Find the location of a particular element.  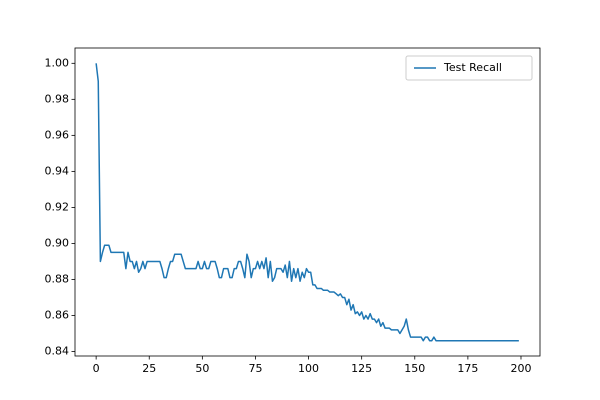

y-tick-label: 0.94 is located at coordinates (57, 170).